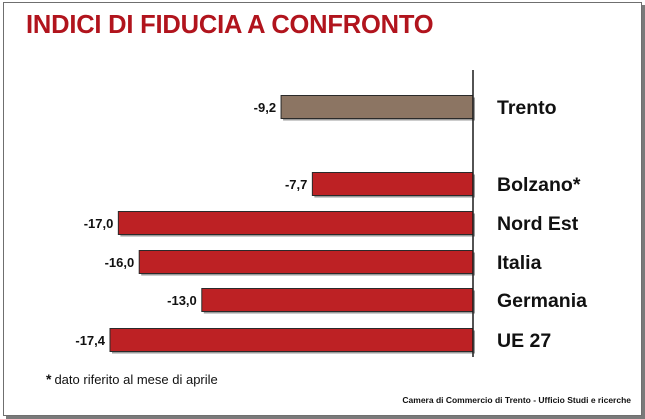 The image size is (645, 419). What do you see at coordinates (377, 107) in the screenshot?
I see `bar-trento` at bounding box center [377, 107].